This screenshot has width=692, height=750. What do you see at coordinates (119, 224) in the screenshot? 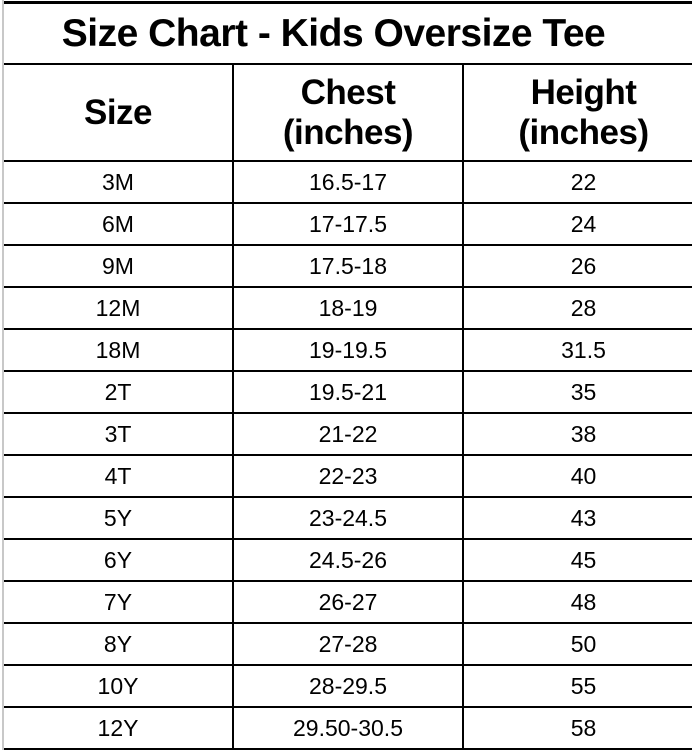
I see `cell-size: 6M` at bounding box center [119, 224].